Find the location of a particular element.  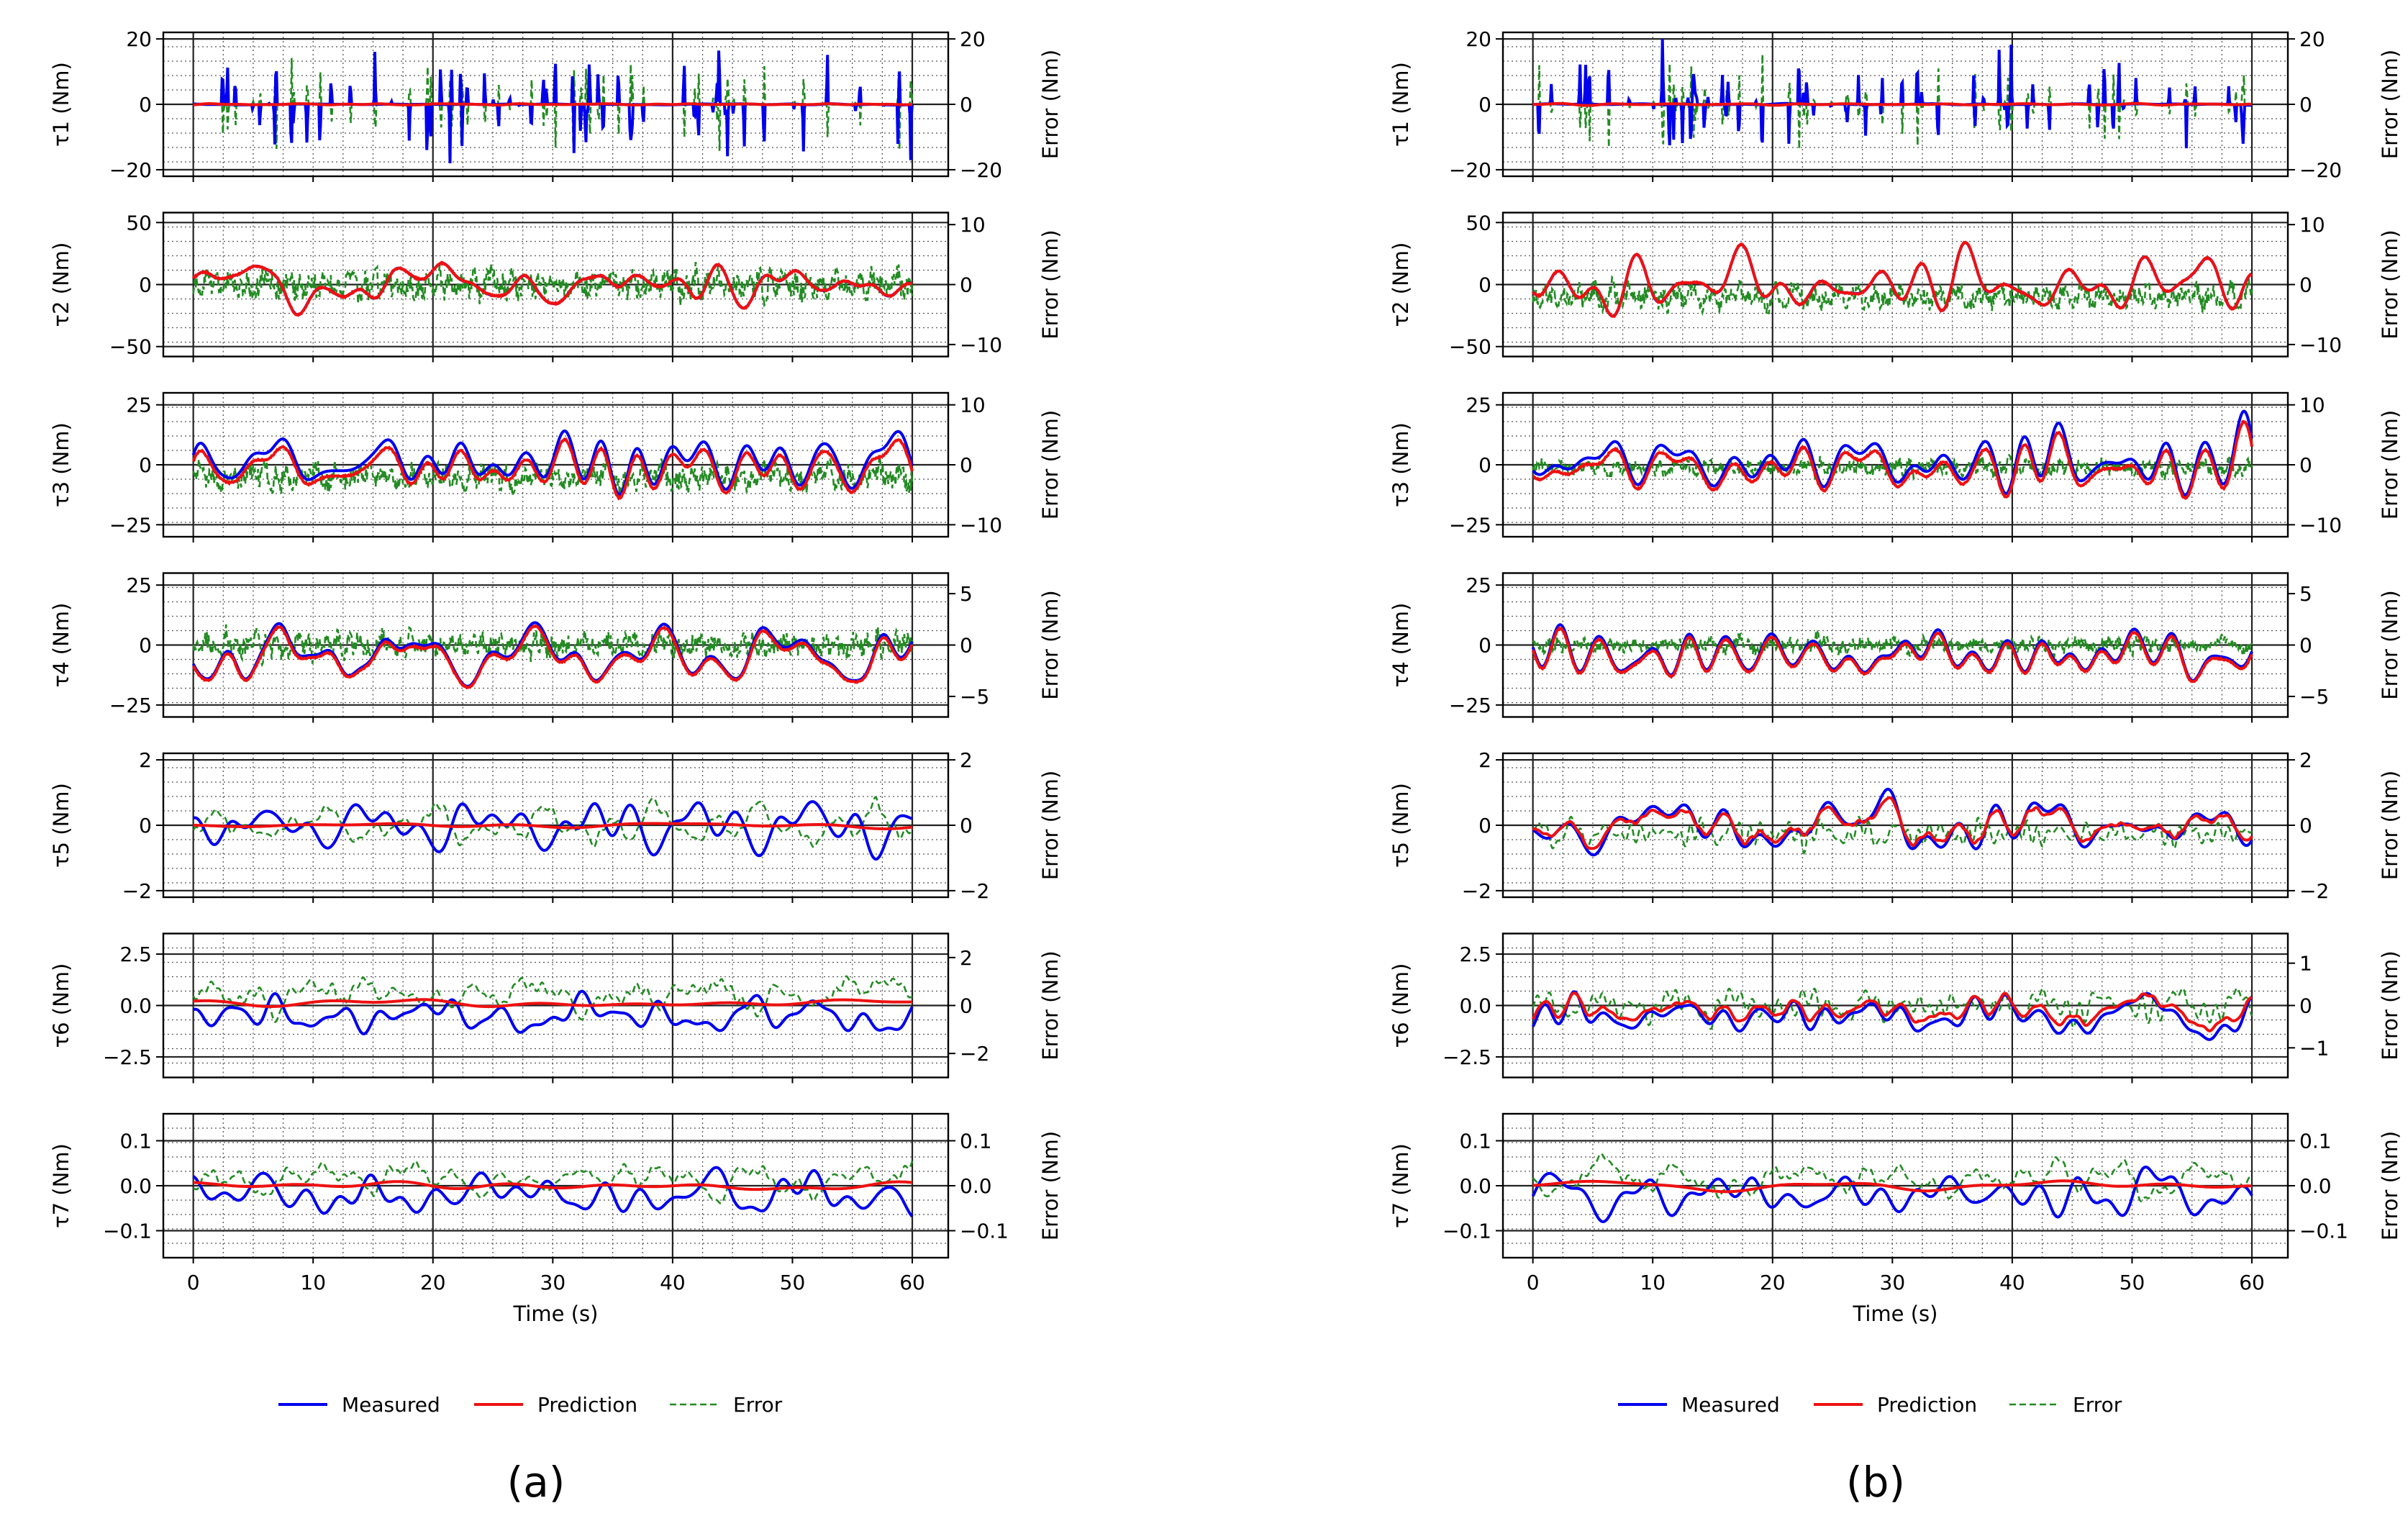

y-axis-label: τ5 (Nm) is located at coordinates (1401, 825).